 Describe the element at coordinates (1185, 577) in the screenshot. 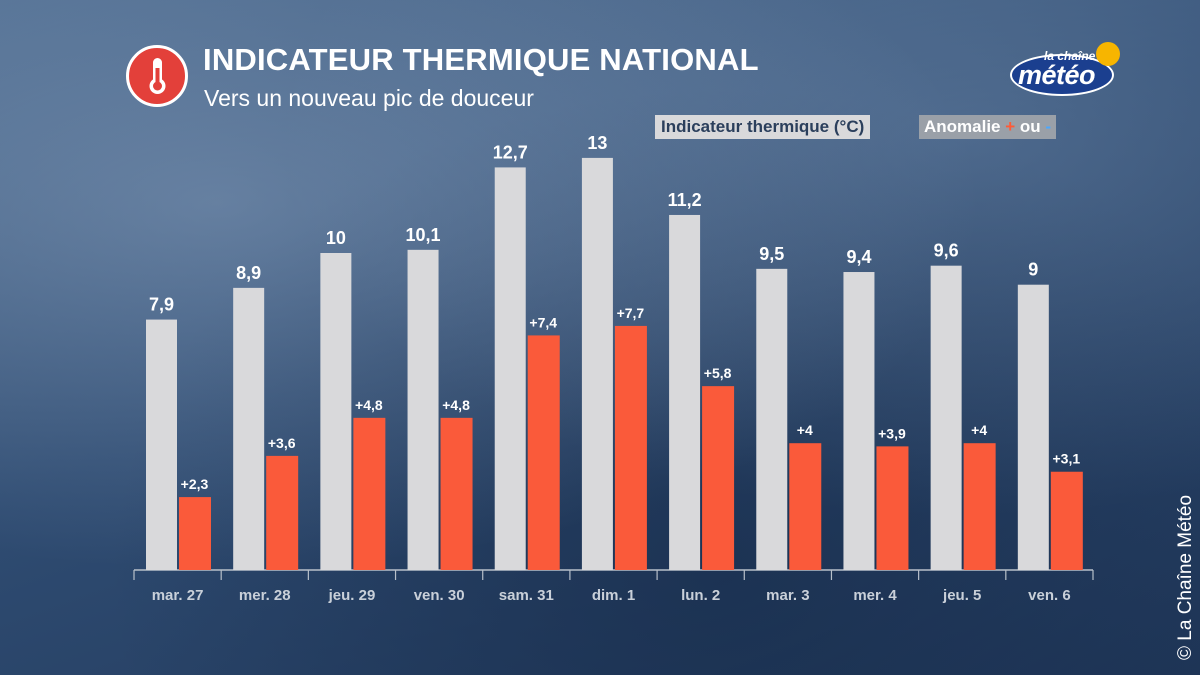

I see `copyright-text: © La Chaîne Météo` at that location.